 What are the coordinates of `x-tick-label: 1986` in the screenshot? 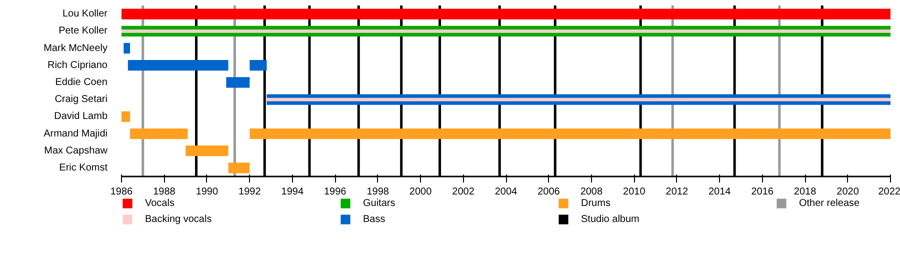 It's located at (122, 192).